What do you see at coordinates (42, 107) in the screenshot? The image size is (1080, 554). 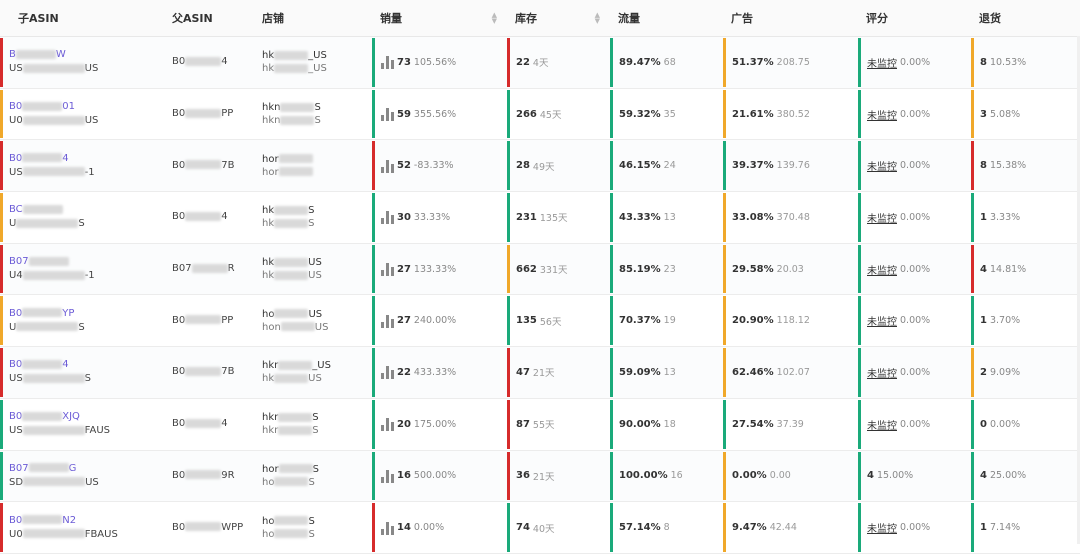 I see `child-asin-link: B0 01` at bounding box center [42, 107].